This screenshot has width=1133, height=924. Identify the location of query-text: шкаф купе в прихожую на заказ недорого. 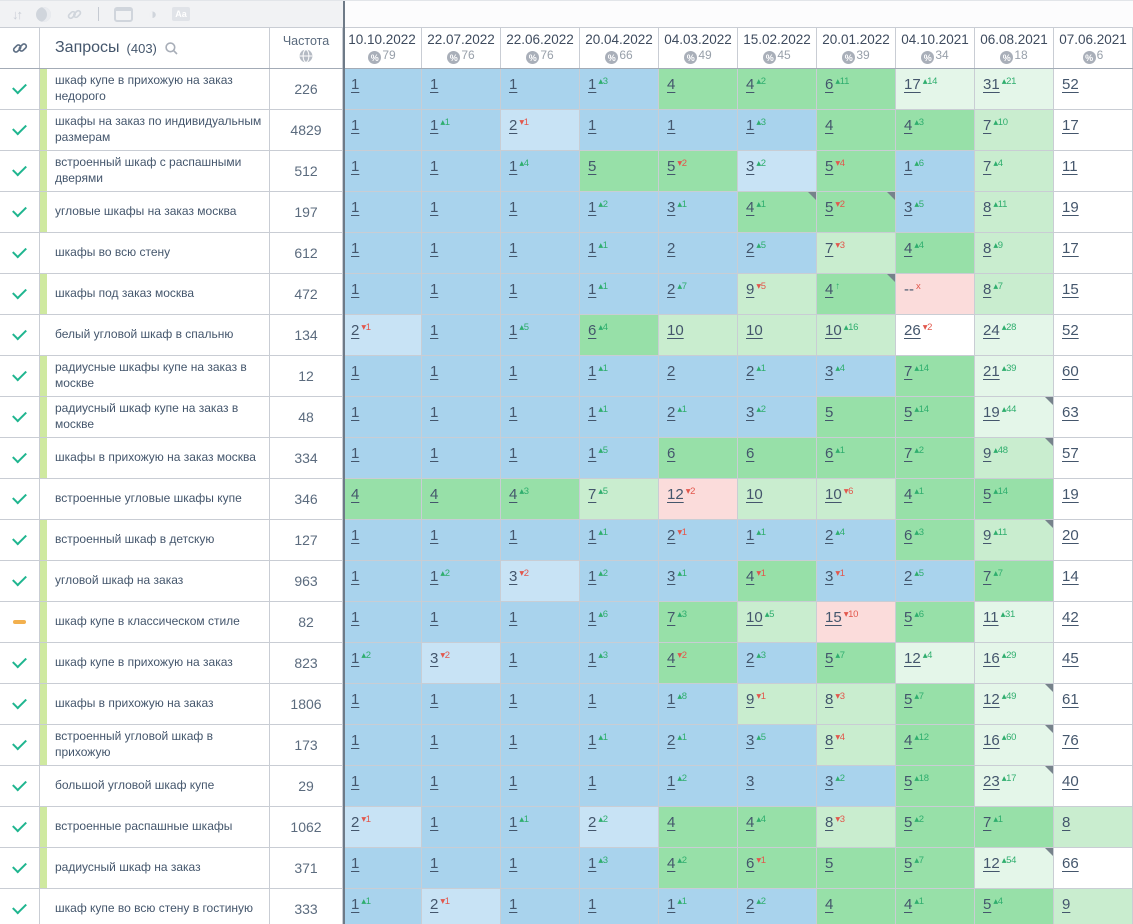
(144, 88).